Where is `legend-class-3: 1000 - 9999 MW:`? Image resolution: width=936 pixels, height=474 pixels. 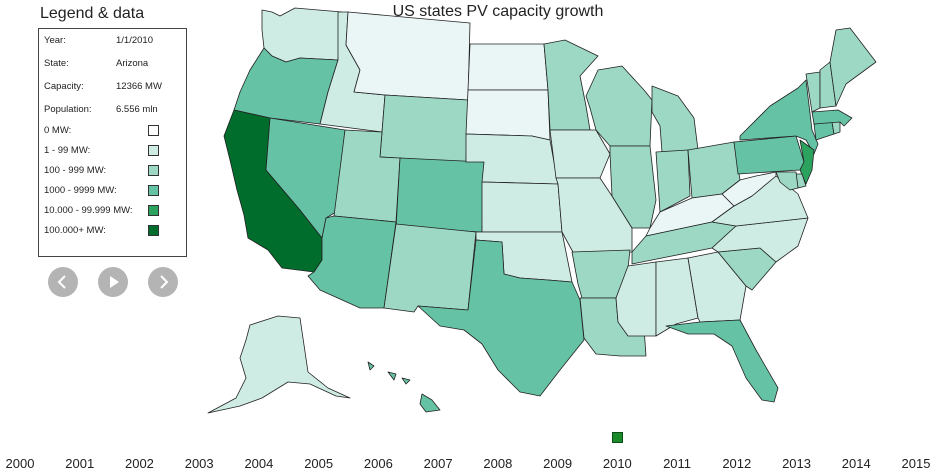 legend-class-3: 1000 - 9999 MW: is located at coordinates (112, 191).